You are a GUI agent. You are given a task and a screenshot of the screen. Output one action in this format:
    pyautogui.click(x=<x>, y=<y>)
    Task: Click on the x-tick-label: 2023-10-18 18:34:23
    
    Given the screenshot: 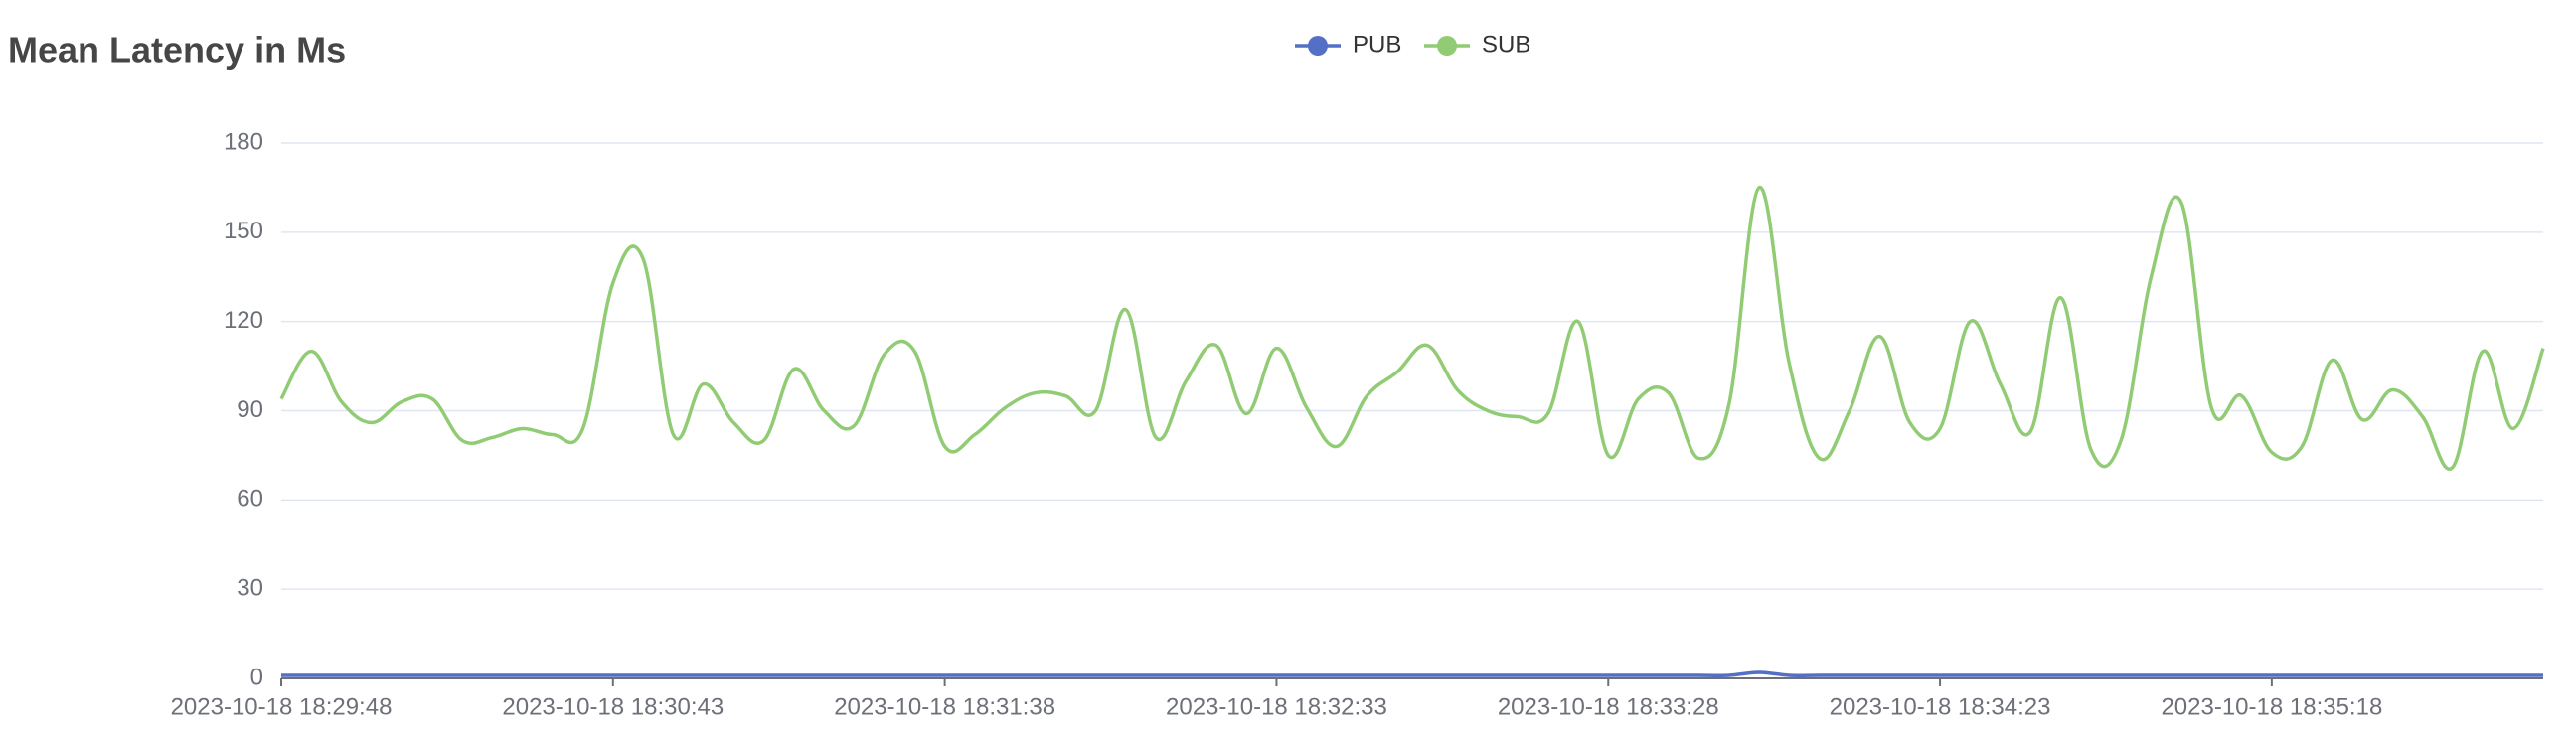 What is the action you would take?
    pyautogui.click(x=1940, y=706)
    